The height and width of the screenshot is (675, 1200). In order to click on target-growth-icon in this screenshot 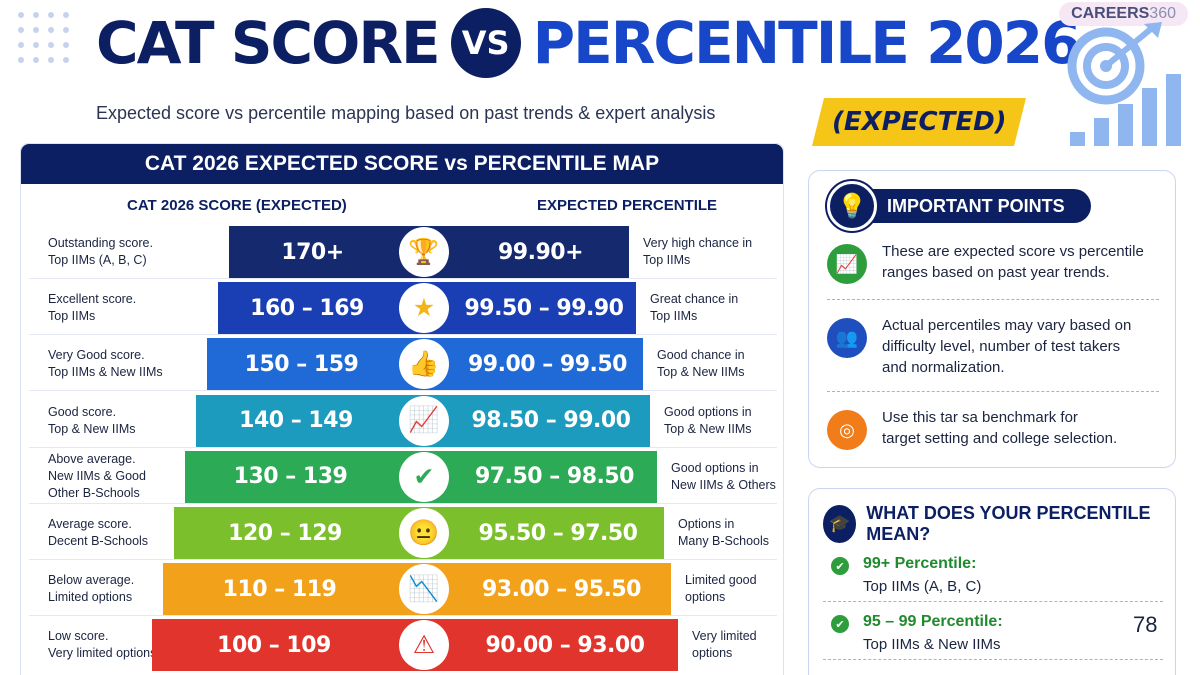, I will do `click(1124, 84)`.